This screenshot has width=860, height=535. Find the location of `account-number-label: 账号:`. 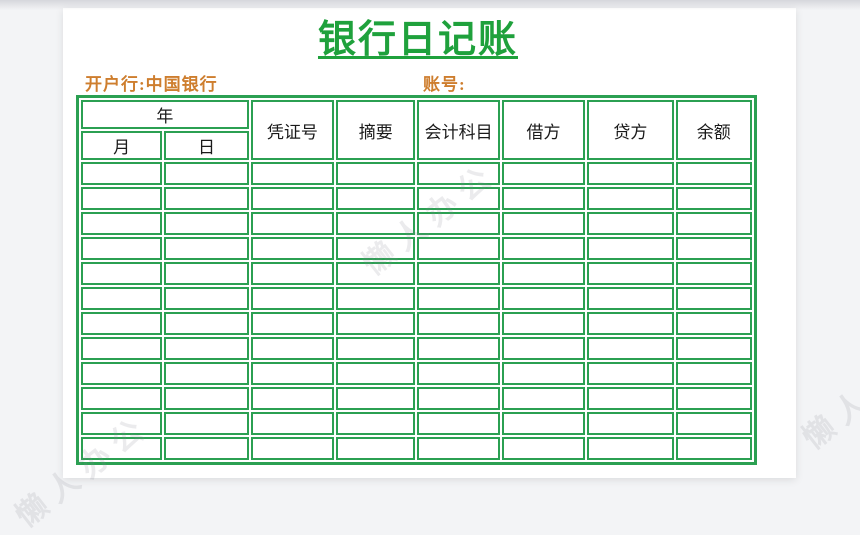

account-number-label: 账号: is located at coordinates (444, 84).